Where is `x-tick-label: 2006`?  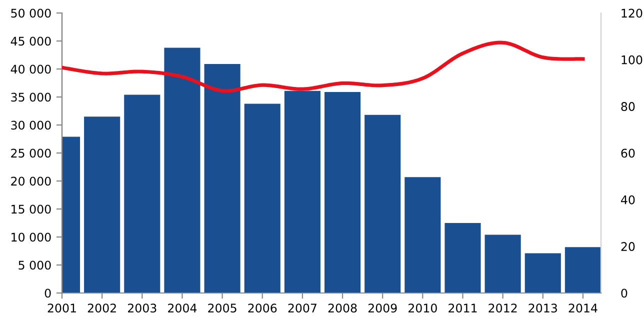 x-tick-label: 2006 is located at coordinates (262, 308).